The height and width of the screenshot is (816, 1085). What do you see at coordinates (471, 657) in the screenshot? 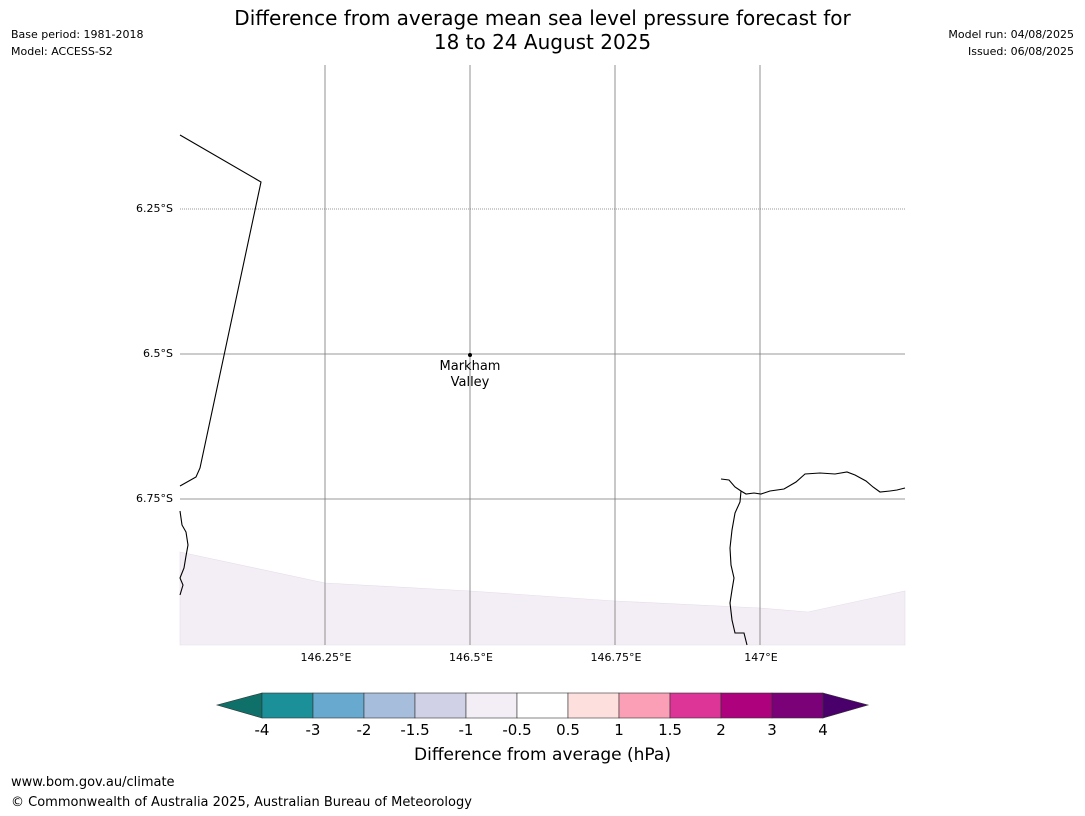
I see `lon-label: 146.5°E` at bounding box center [471, 657].